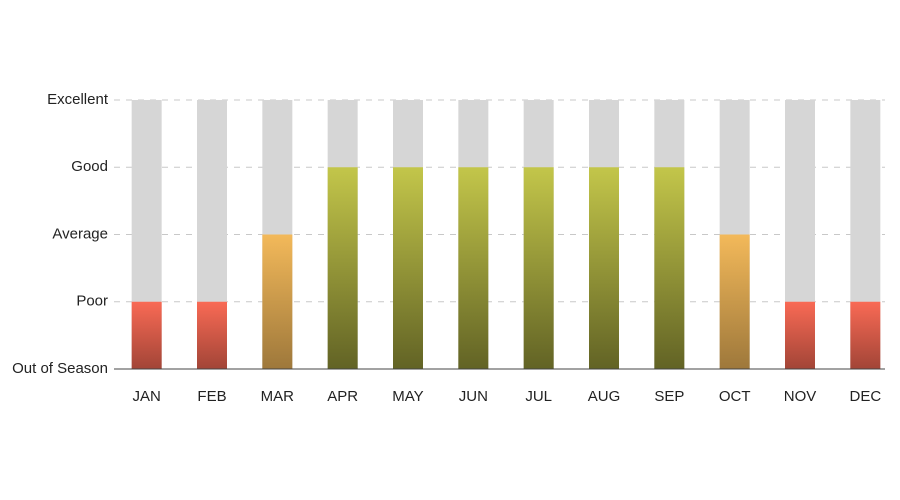 The height and width of the screenshot is (500, 900). What do you see at coordinates (78, 99) in the screenshot?
I see `y-tick-label: Excellent` at bounding box center [78, 99].